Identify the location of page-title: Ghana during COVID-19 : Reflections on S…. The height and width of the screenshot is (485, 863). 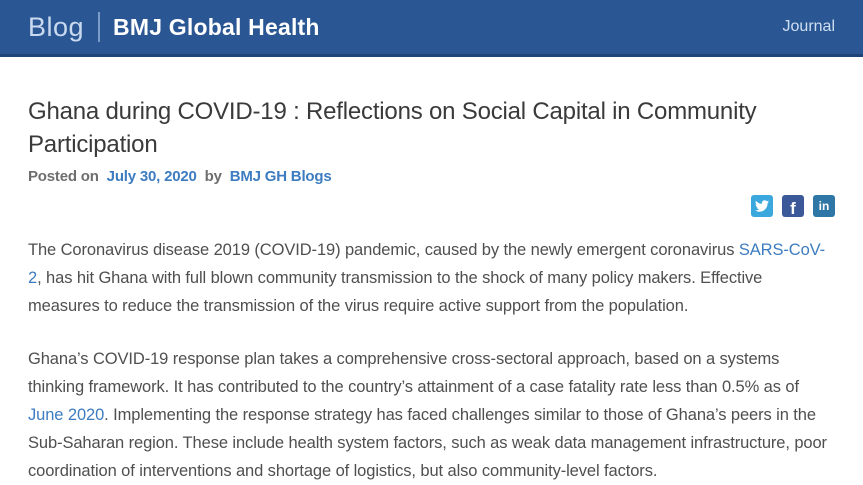
(392, 128).